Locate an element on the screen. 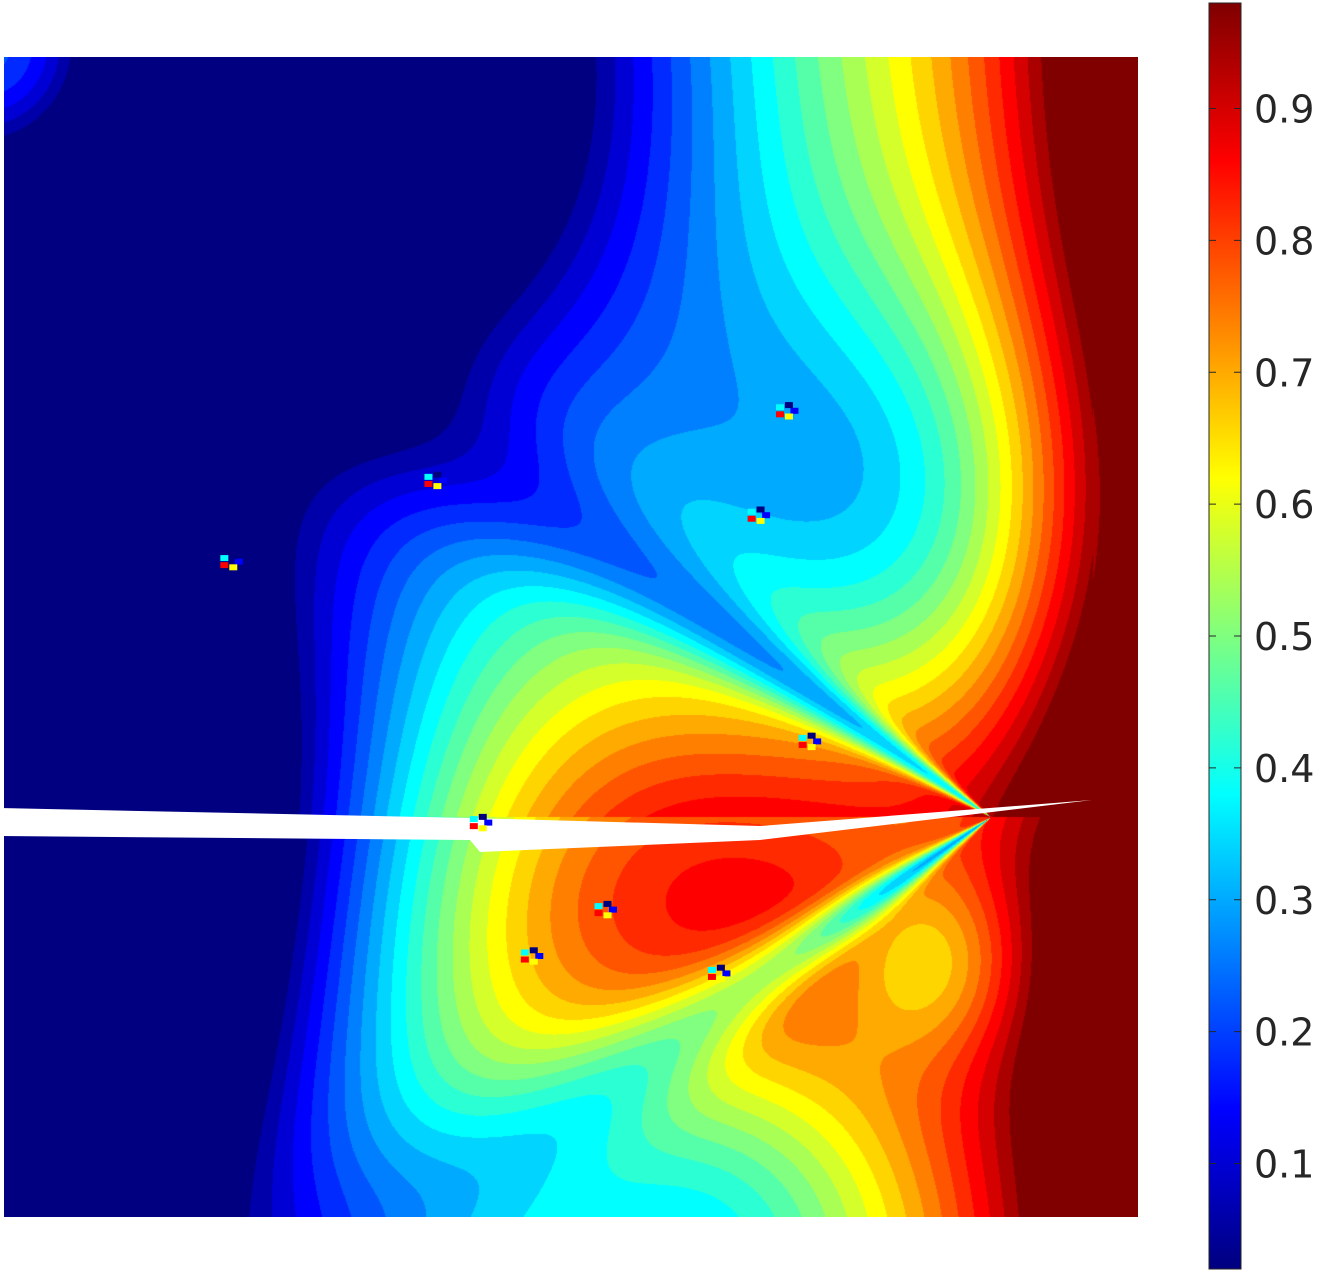 The width and height of the screenshot is (1321, 1277). colorbar-tick-label: 0.4 is located at coordinates (1284, 769).